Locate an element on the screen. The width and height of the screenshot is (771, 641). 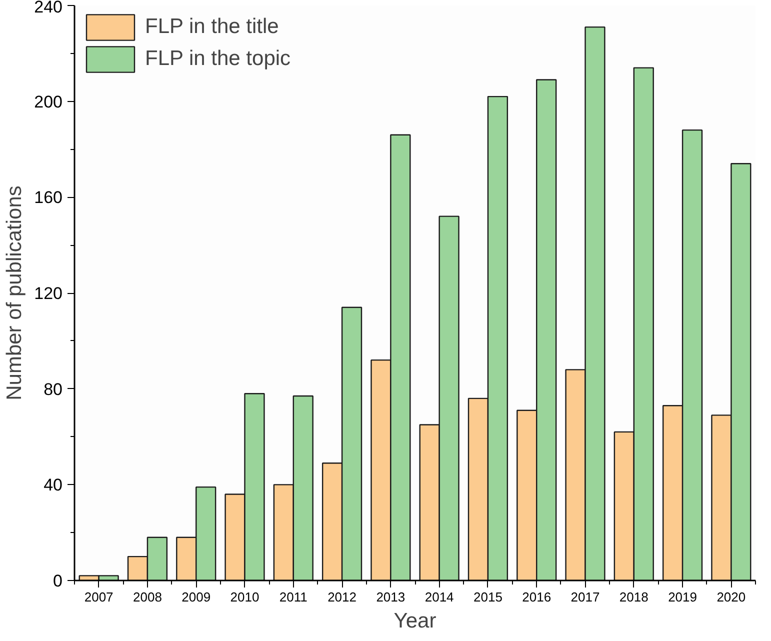
x-tick-label: 2016 is located at coordinates (537, 597).